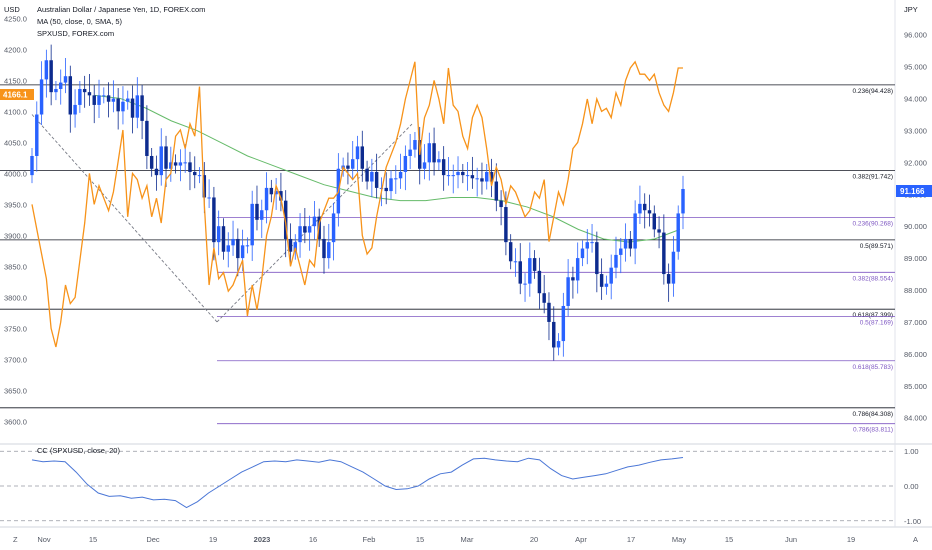 The height and width of the screenshot is (550, 932). I want to click on left-axis-tick-label: 4150.0, so click(15, 80).